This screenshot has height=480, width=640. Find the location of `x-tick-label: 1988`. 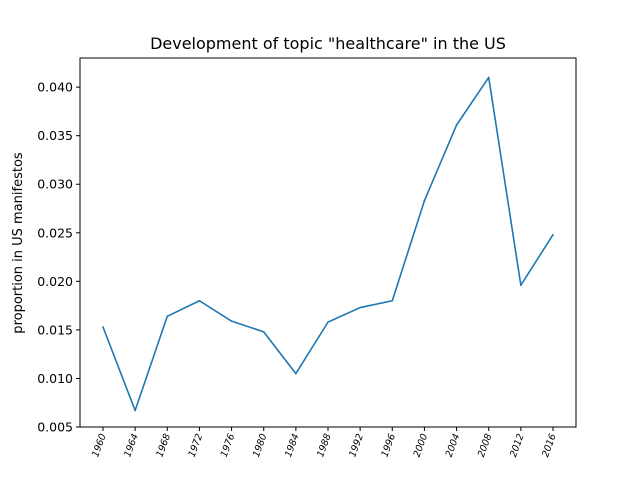

x-tick-label: 1988 is located at coordinates (324, 445).